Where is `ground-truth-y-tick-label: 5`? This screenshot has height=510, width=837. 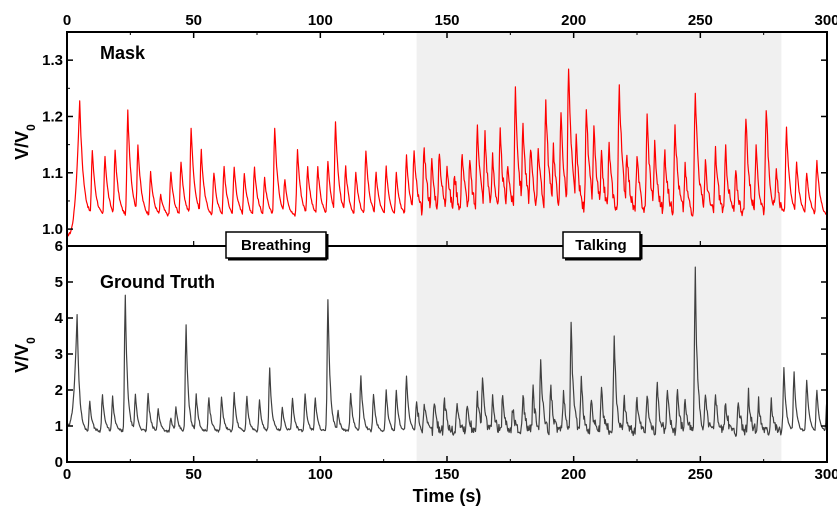 ground-truth-y-tick-label: 5 is located at coordinates (59, 282).